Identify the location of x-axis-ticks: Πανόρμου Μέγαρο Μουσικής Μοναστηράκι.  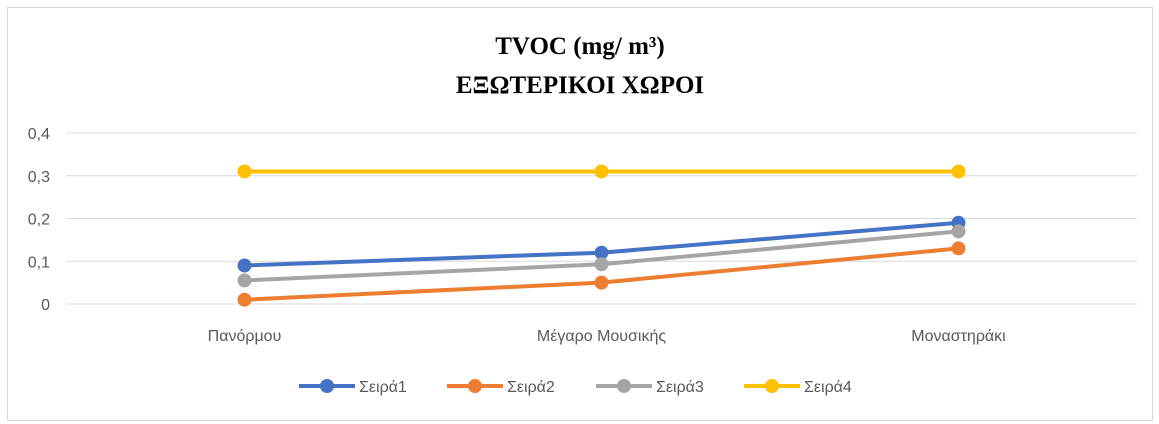
(607, 336).